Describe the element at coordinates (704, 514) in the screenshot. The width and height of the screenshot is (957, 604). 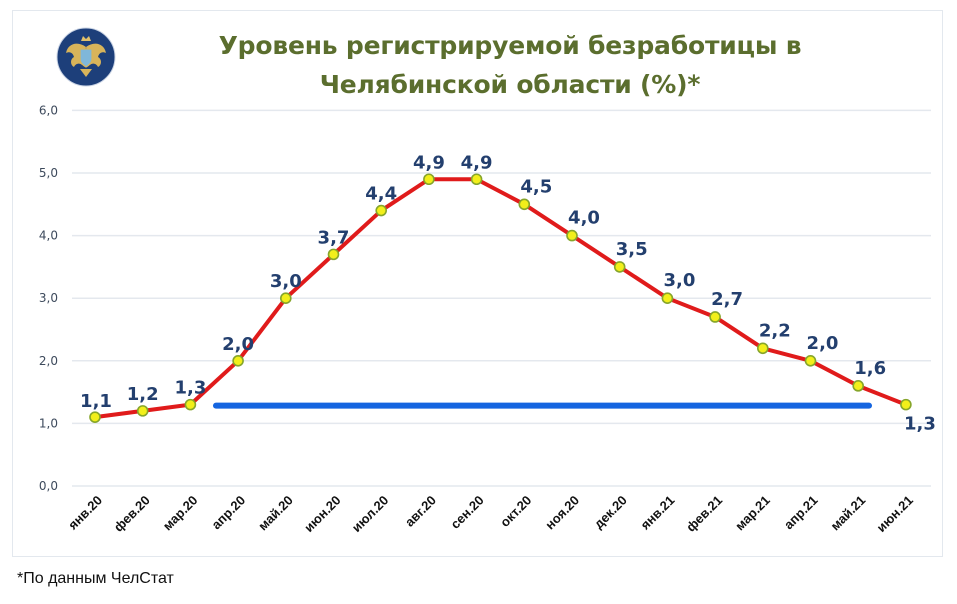
I see `x-tick-label: фев.21` at that location.